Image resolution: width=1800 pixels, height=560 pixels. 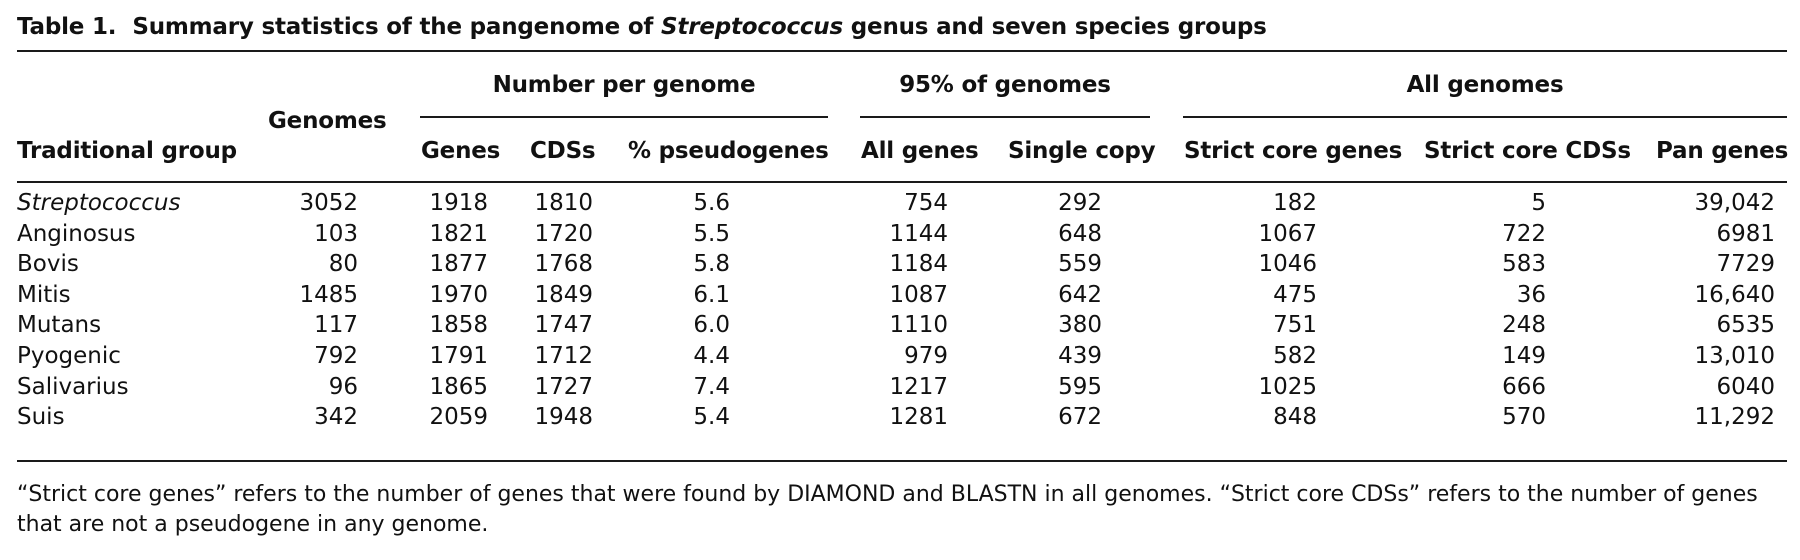 I want to click on cell-pct-pseudogenes: 4.4, so click(x=711, y=356).